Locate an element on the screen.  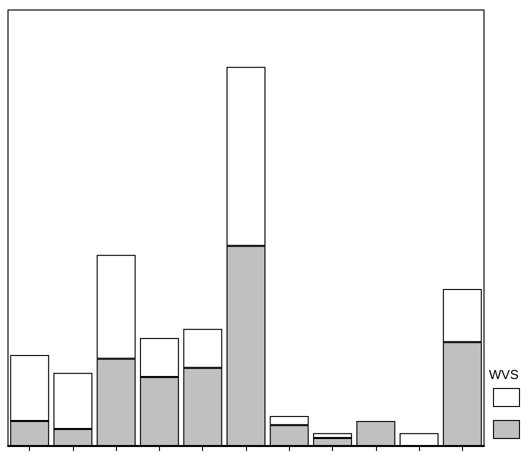
legend-title: WVS is located at coordinates (504, 374).